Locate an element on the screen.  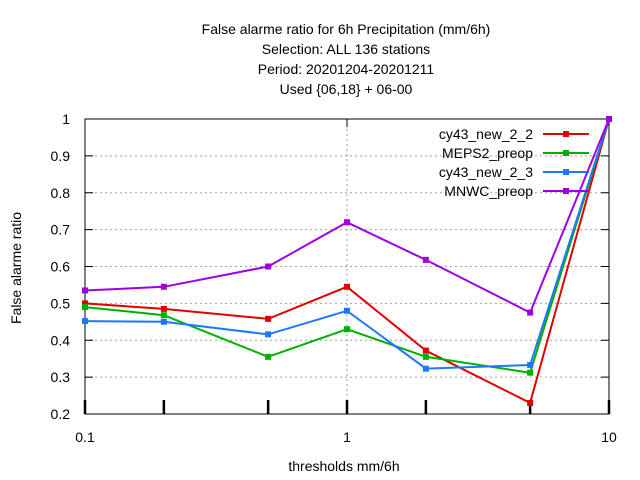
y-axis-label: False alarme ratio is located at coordinates (16, 268).